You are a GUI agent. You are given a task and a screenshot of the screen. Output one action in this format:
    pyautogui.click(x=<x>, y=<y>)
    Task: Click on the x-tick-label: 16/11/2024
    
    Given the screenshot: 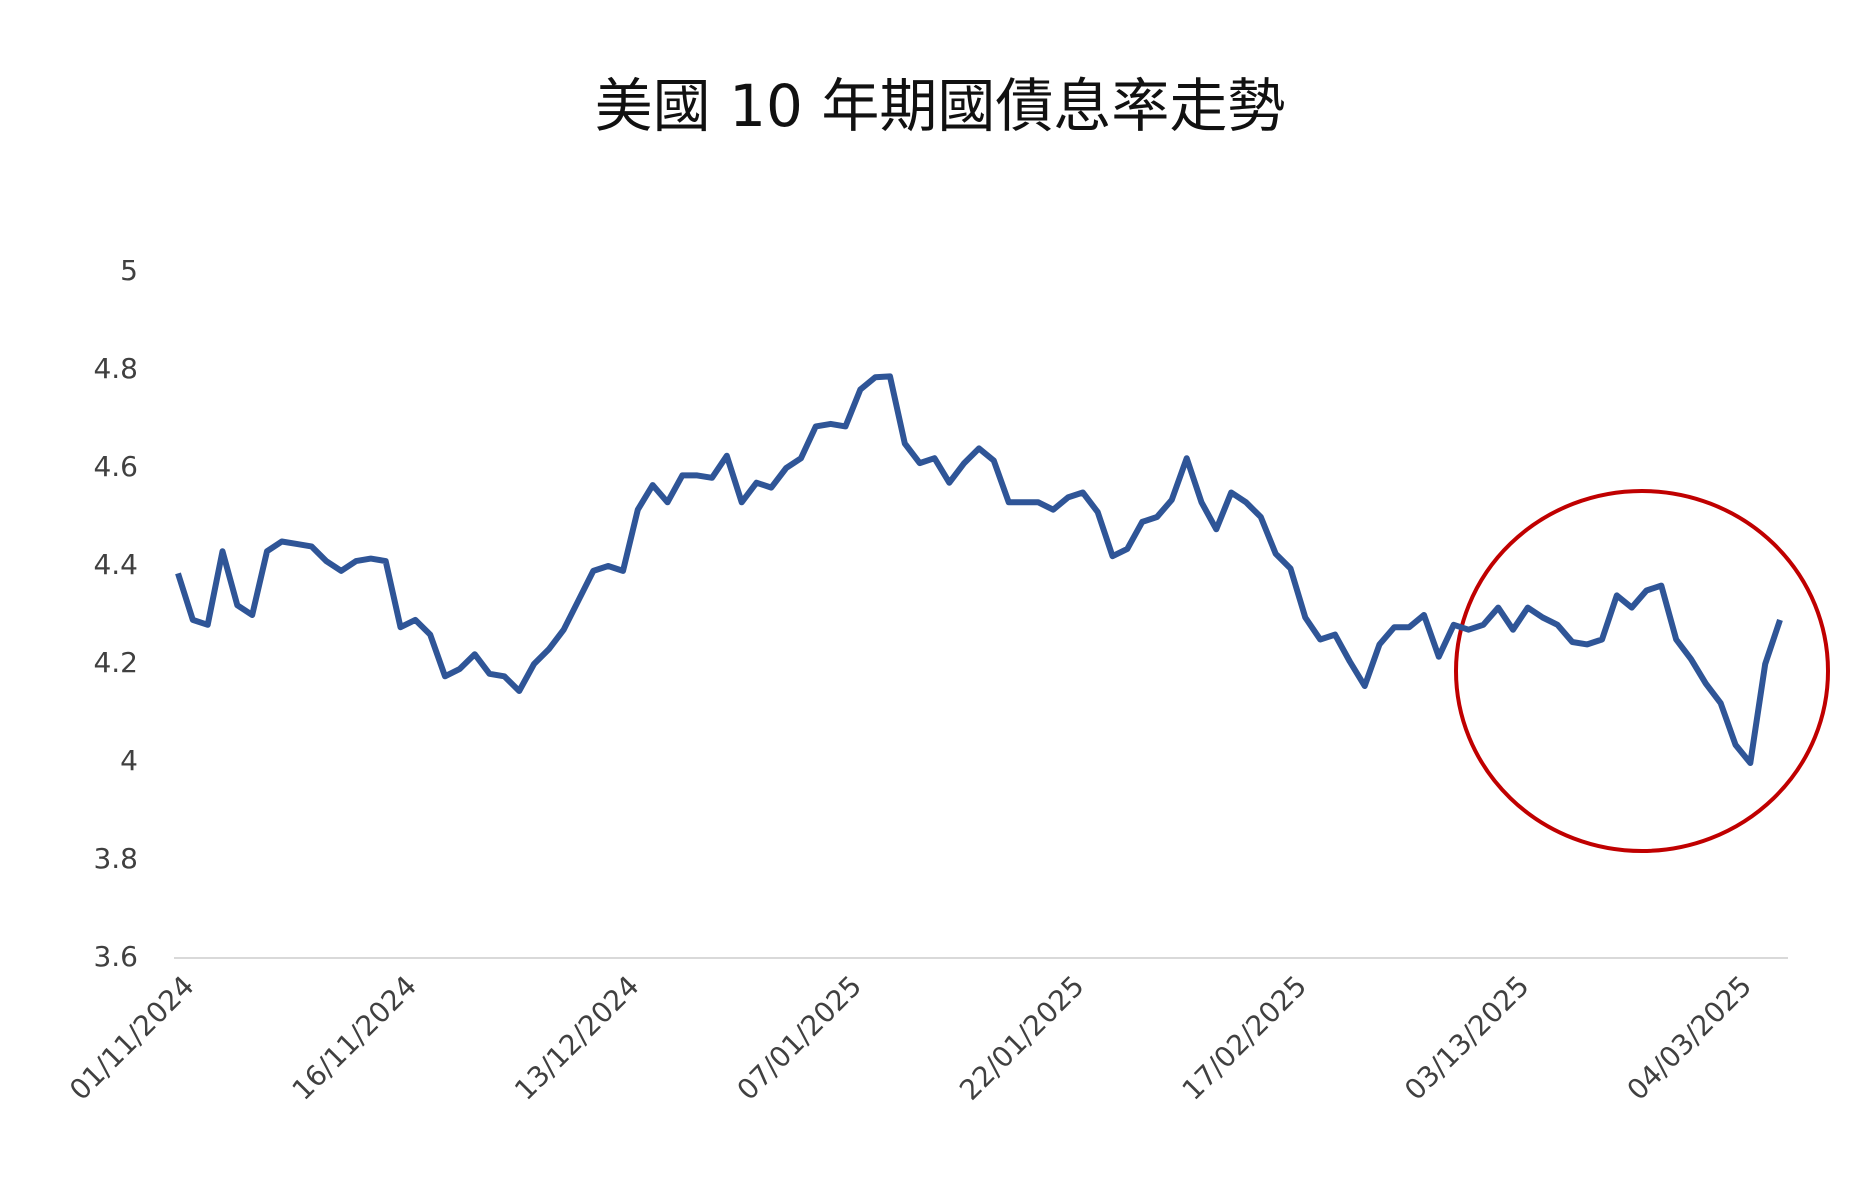 What is the action you would take?
    pyautogui.click(x=354, y=1037)
    